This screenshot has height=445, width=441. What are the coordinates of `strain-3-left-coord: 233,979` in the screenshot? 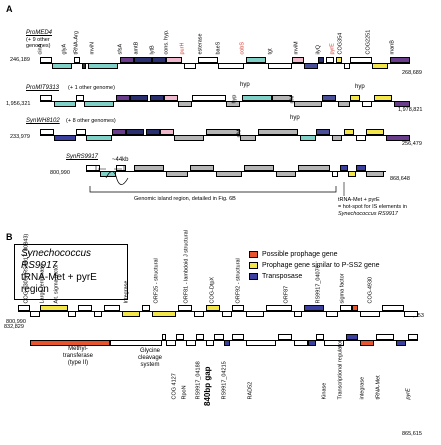 It's located at (20, 137).